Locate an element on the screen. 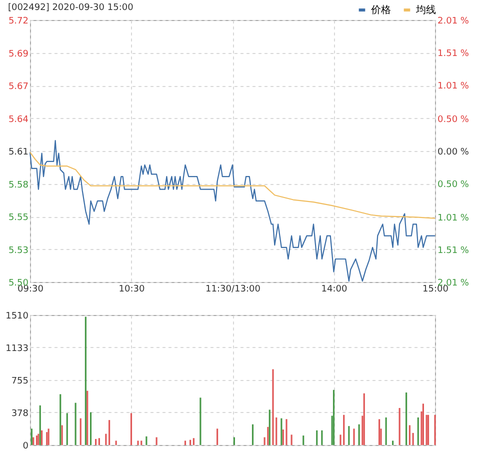 The width and height of the screenshot is (499, 454). x-tick-label: 14:00 is located at coordinates (334, 289).